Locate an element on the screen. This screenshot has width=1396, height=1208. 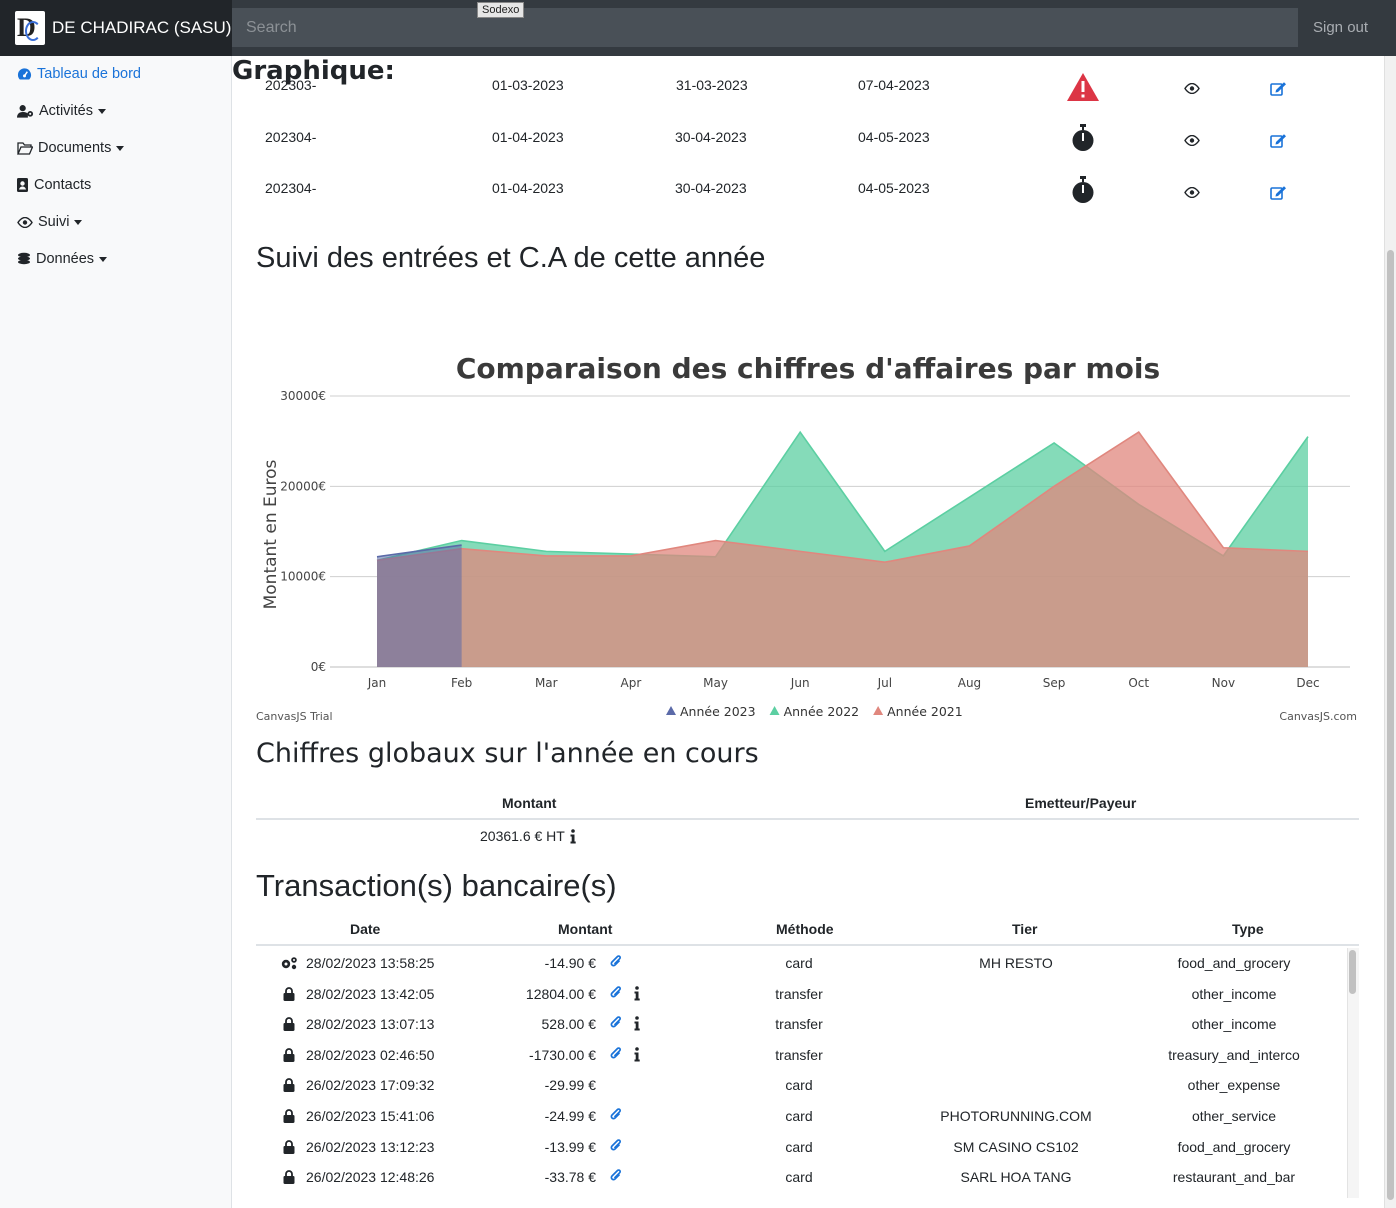
column-header-methode: Méthode is located at coordinates (805, 929).